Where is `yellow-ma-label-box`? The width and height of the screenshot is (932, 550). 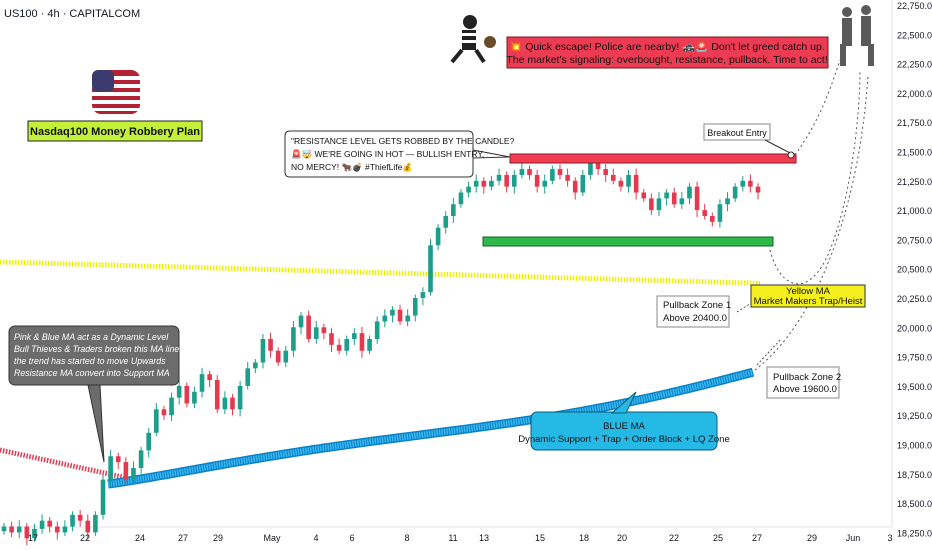
yellow-ma-label-box is located at coordinates (808, 296).